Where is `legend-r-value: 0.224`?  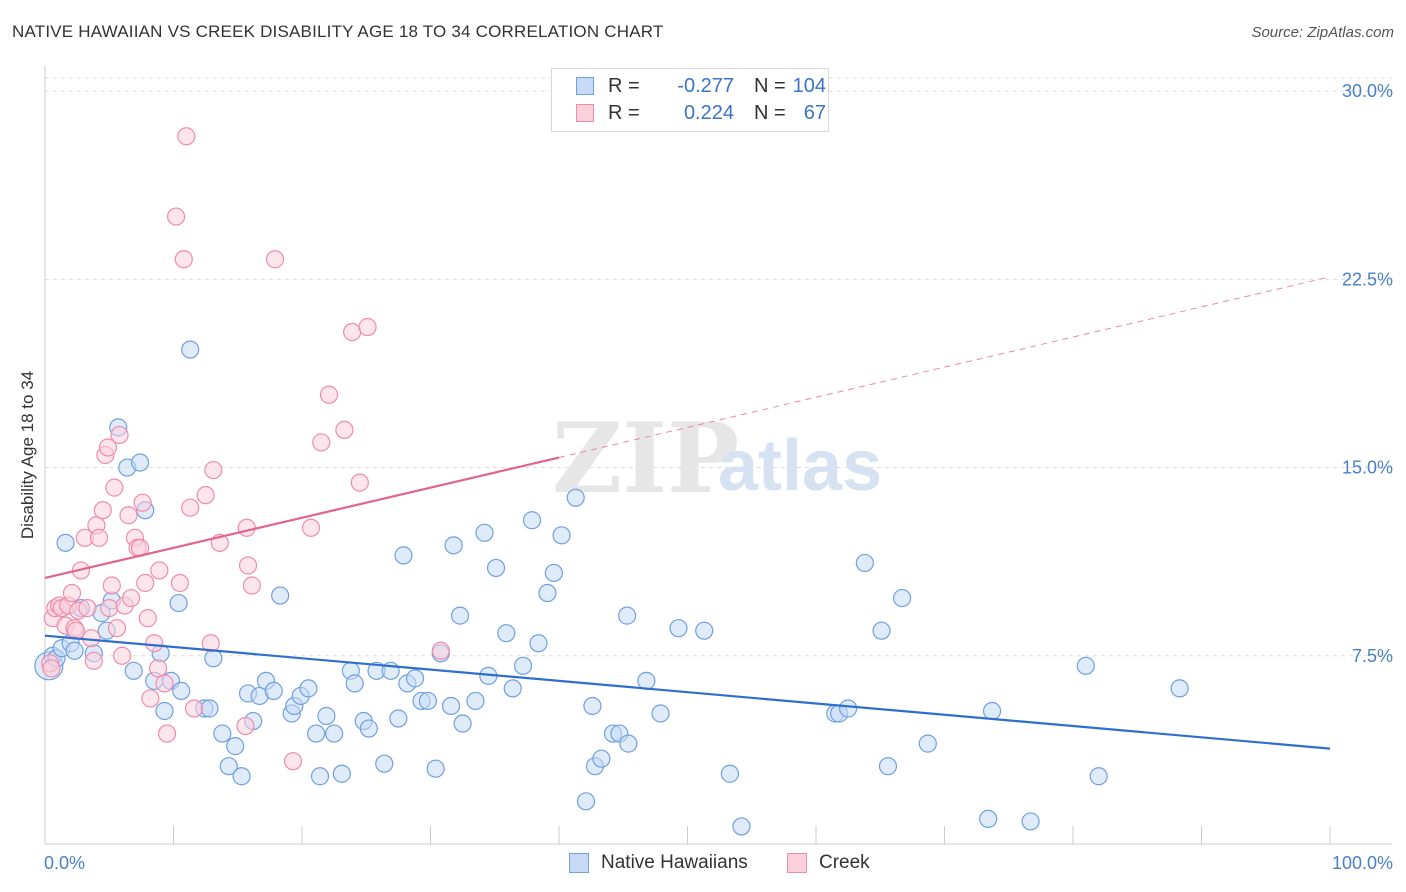 legend-r-value: 0.224 is located at coordinates (708, 113).